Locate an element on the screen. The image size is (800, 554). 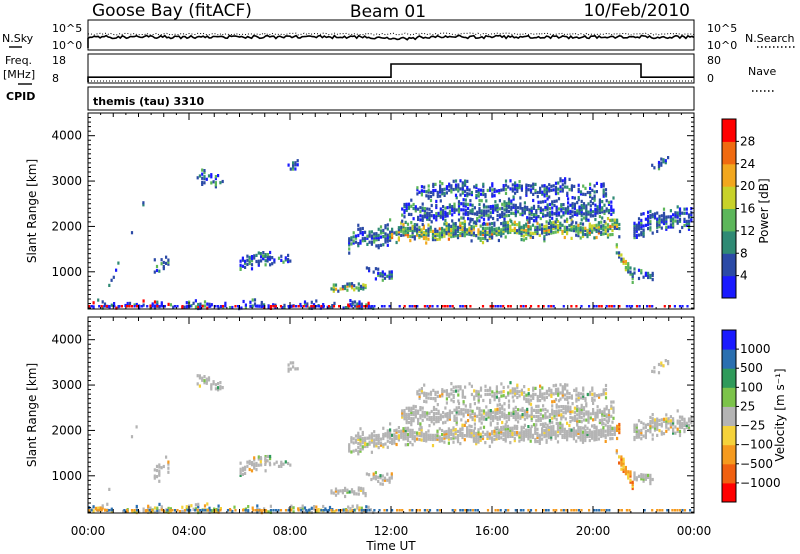
colorbar-segment is located at coordinates (729, 242).